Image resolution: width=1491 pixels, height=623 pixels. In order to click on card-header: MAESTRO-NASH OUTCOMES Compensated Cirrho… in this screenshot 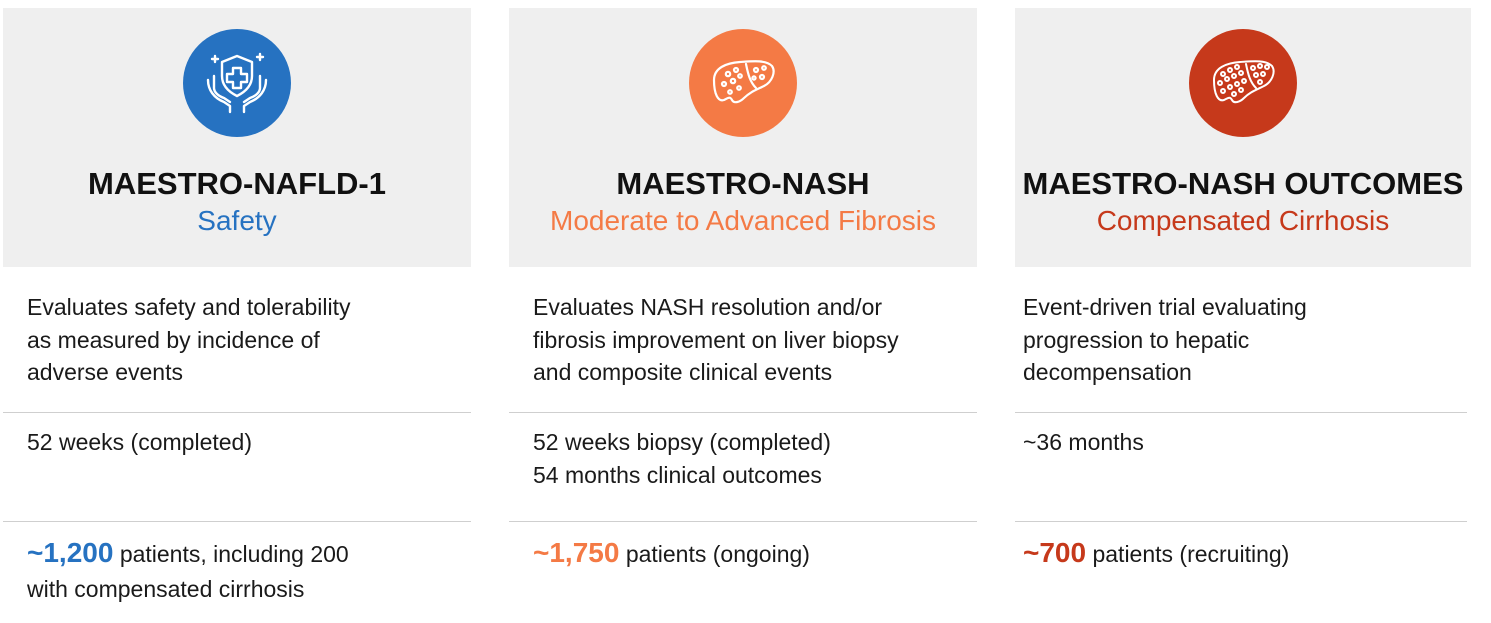, I will do `click(1243, 137)`.